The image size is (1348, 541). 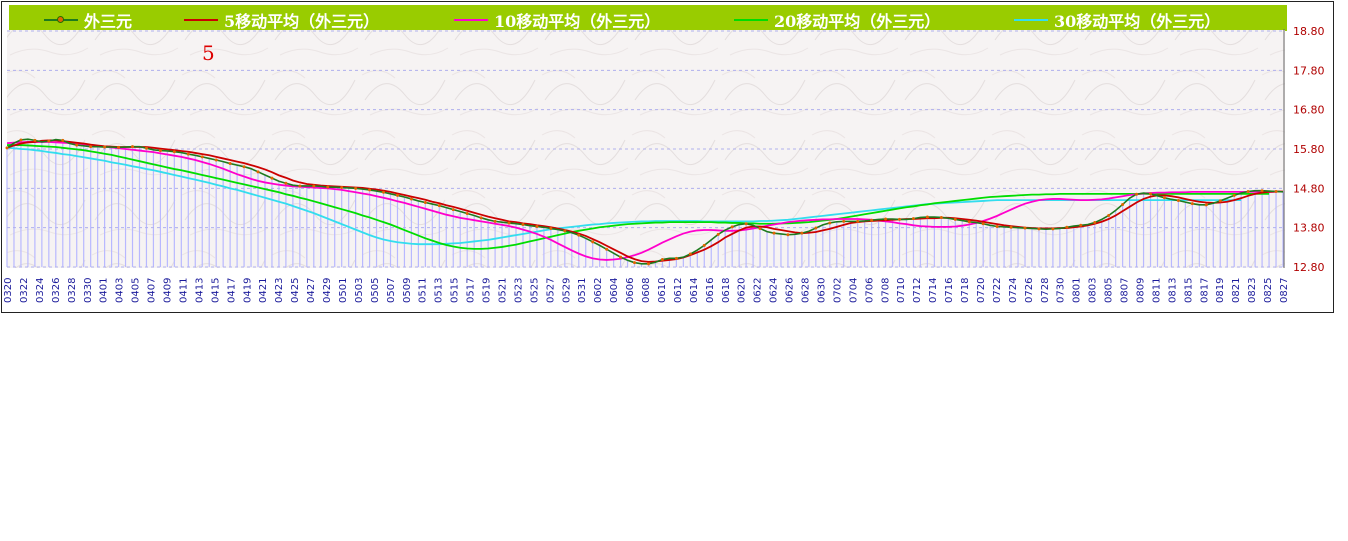 I want to click on x-tick-label: 0807, so click(x=1125, y=290).